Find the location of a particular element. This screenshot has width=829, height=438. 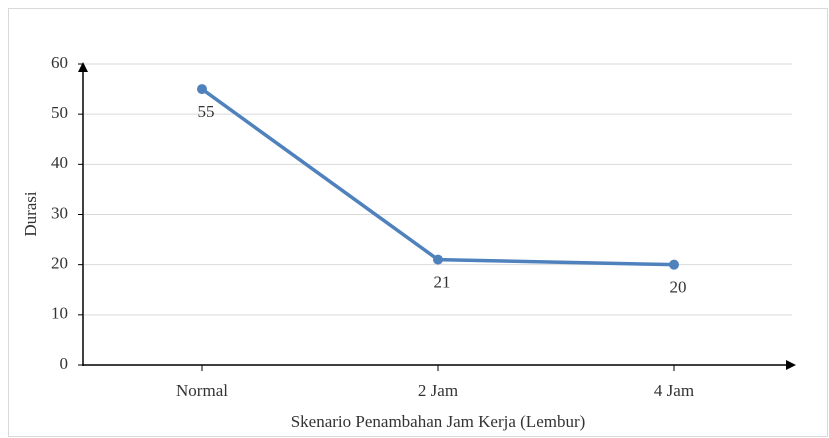

y-tick-label: 10 is located at coordinates (59, 313).